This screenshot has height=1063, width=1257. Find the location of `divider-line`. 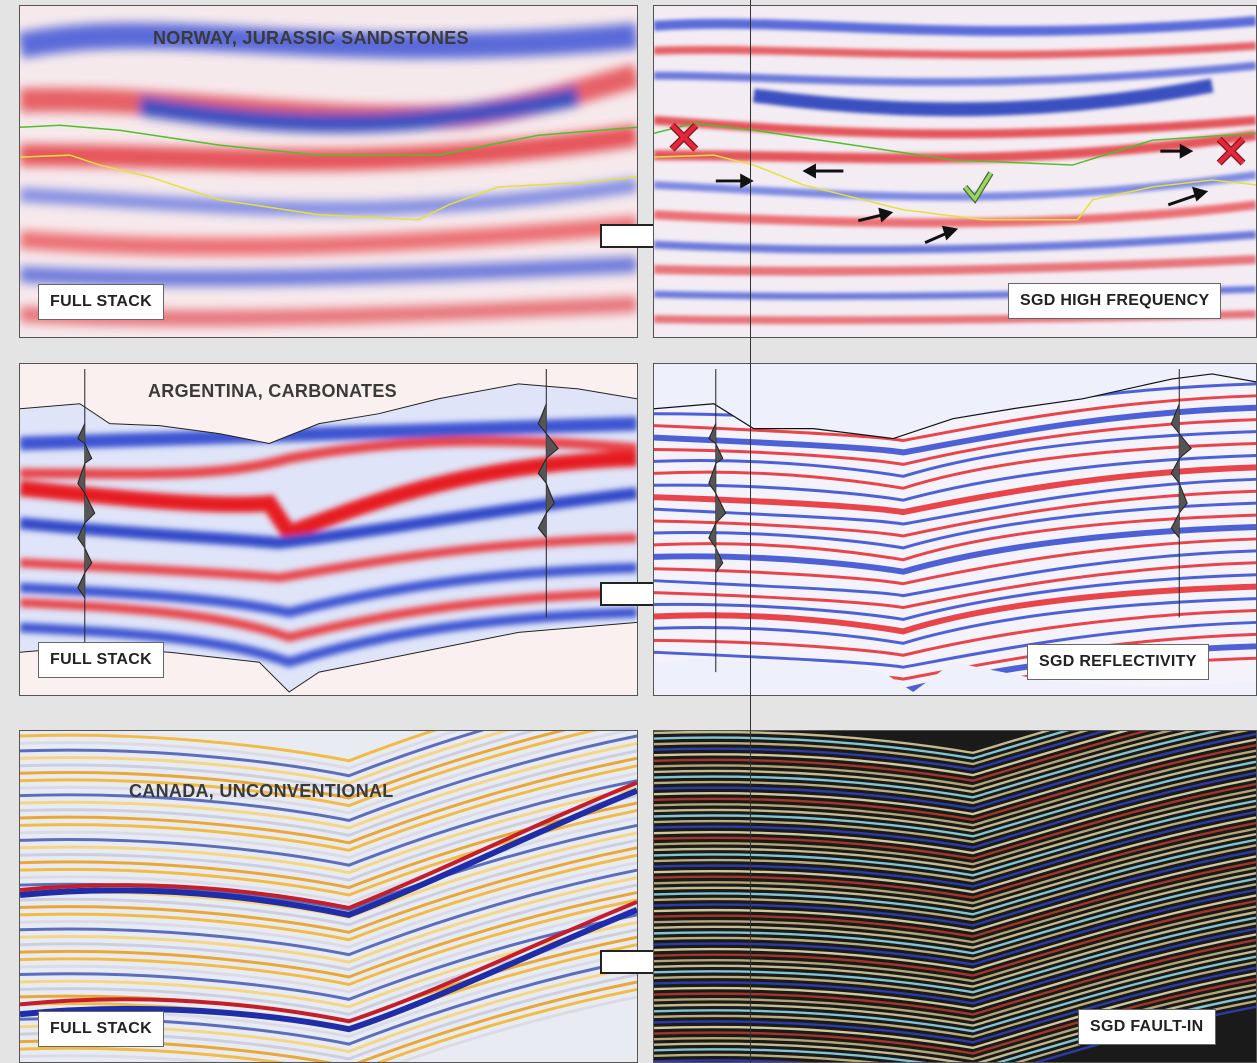

divider-line is located at coordinates (750, 531).